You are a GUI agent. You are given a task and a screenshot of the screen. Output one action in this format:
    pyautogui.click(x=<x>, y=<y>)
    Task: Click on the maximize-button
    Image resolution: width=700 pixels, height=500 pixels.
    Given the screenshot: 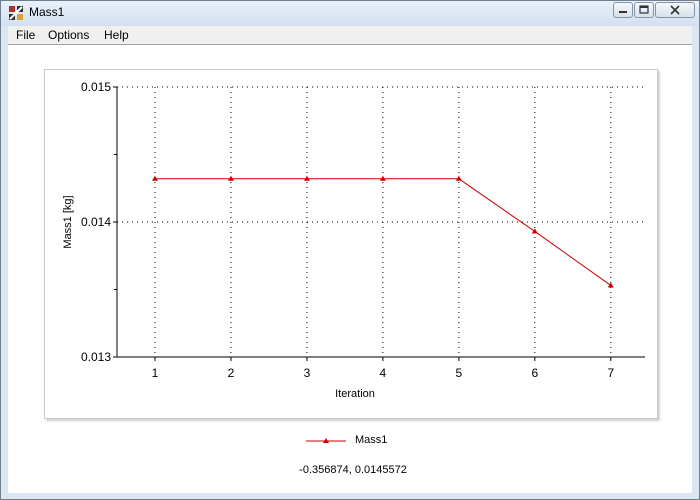 What is the action you would take?
    pyautogui.click(x=644, y=10)
    